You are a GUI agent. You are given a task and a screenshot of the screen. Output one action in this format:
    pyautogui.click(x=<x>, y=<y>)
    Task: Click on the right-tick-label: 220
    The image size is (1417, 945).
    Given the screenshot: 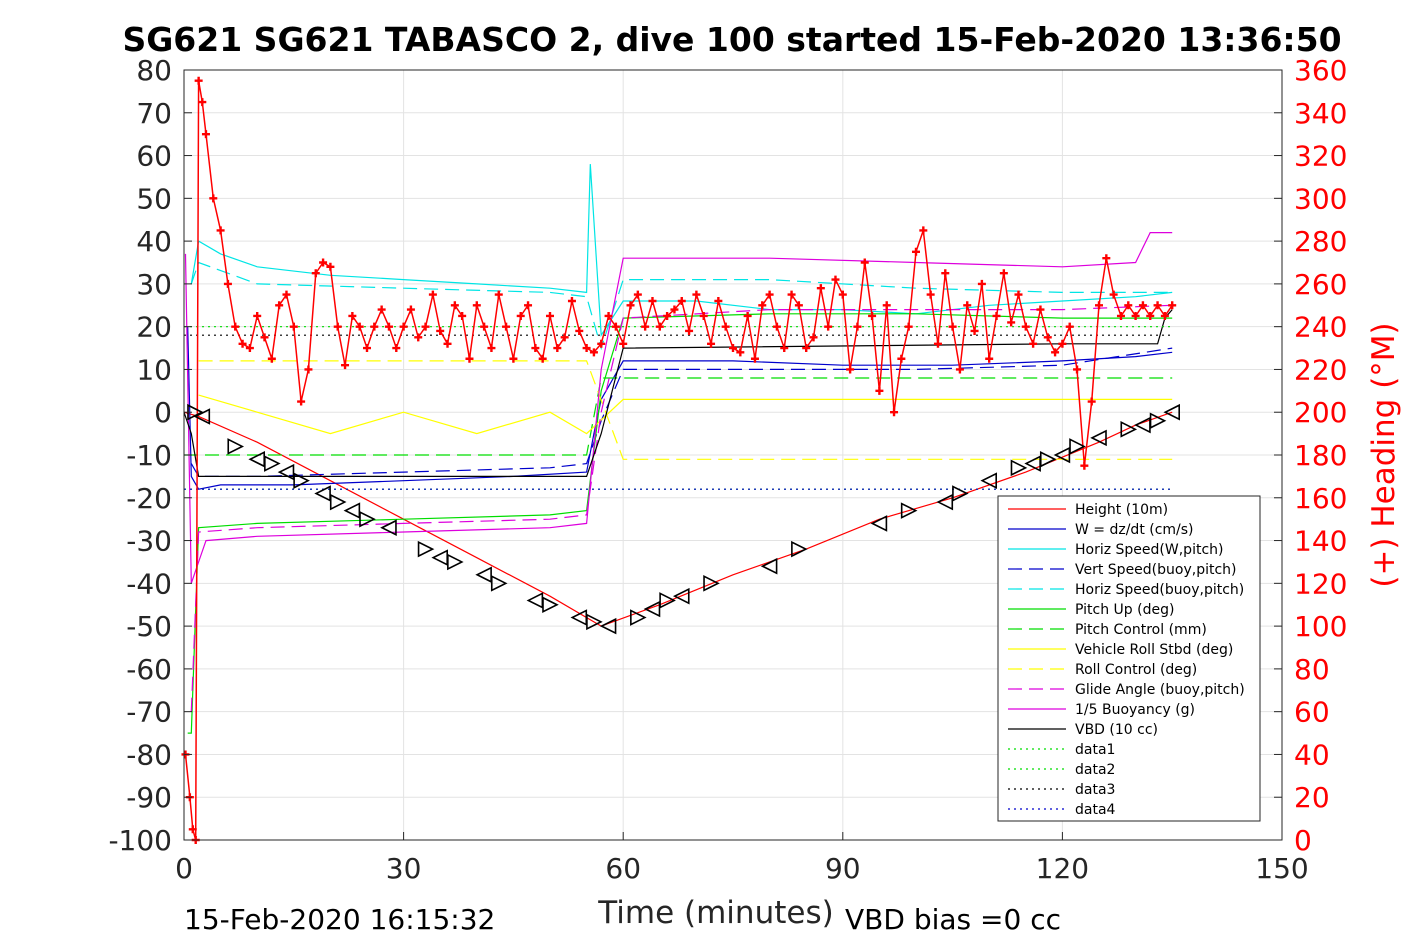 What is the action you would take?
    pyautogui.click(x=1320, y=369)
    